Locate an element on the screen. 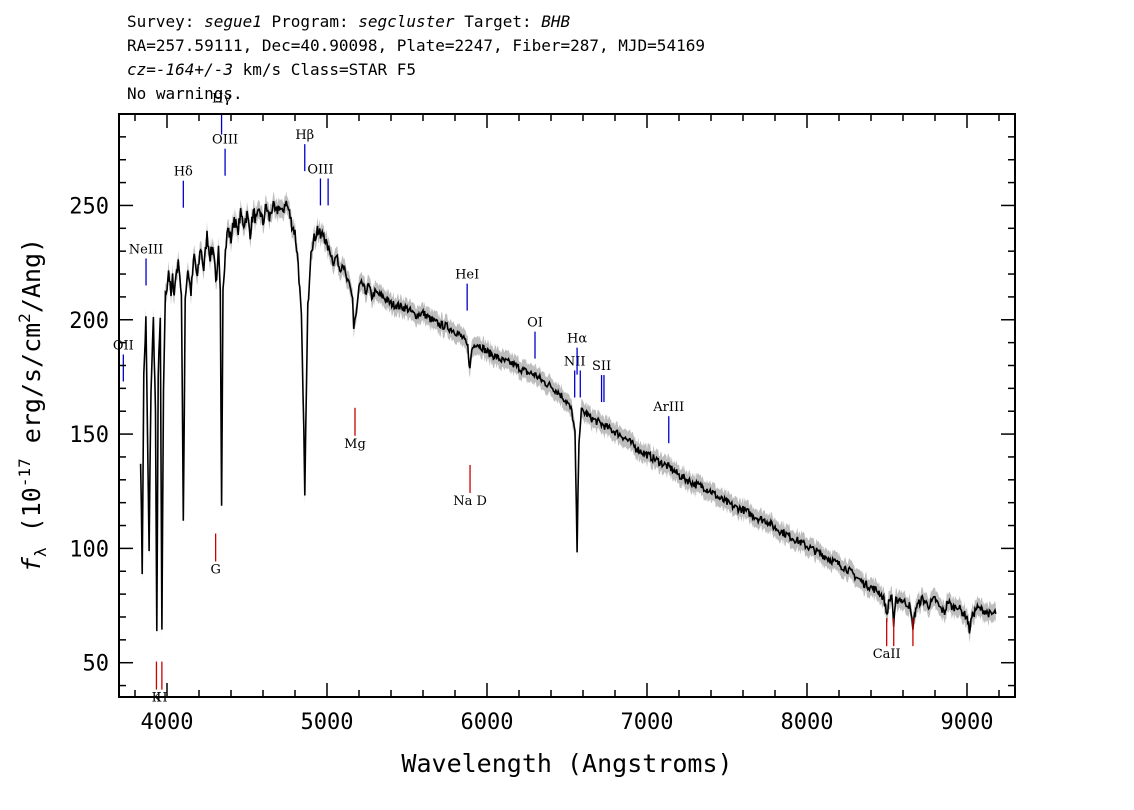 Image resolution: width=1134 pixels, height=810 pixels. program-value: segcluster is located at coordinates (406, 21).